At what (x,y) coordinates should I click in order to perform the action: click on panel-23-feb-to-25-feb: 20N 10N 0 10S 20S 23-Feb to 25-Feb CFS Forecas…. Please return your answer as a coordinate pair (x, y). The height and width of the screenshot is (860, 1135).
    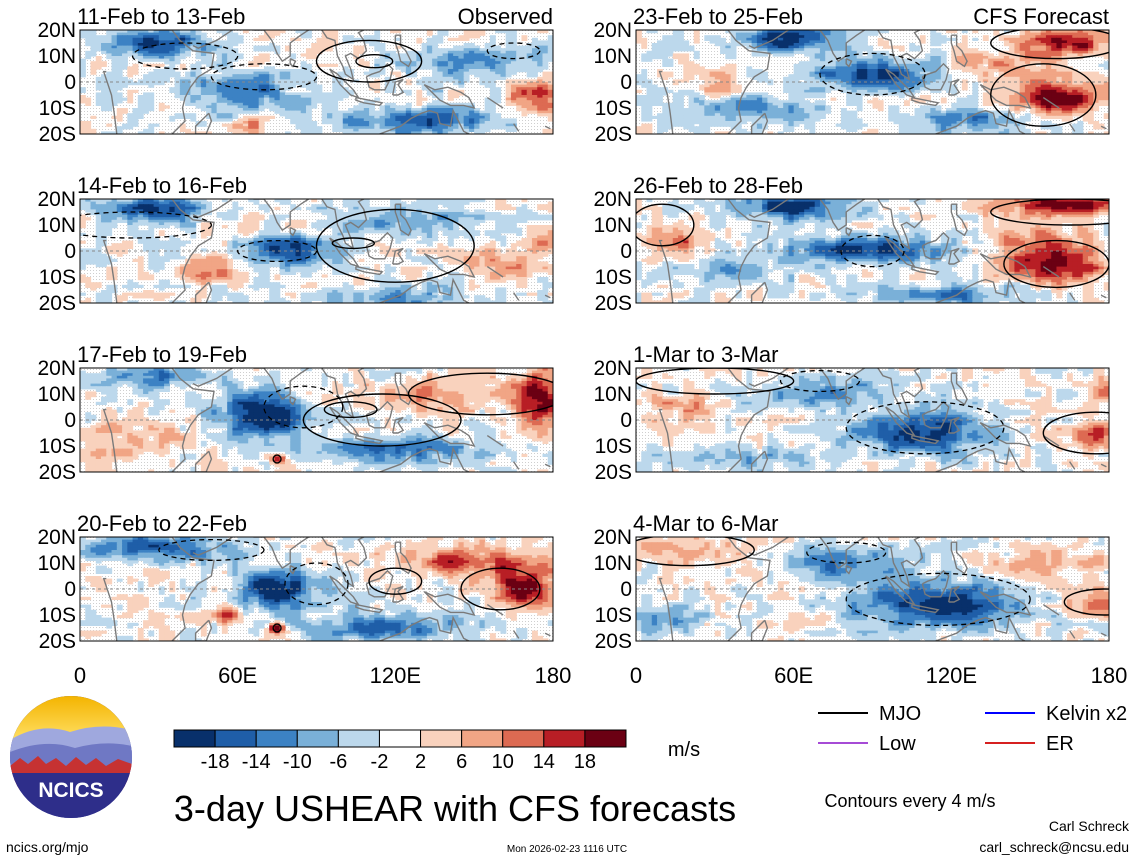
    Looking at the image, I should click on (851, 75).